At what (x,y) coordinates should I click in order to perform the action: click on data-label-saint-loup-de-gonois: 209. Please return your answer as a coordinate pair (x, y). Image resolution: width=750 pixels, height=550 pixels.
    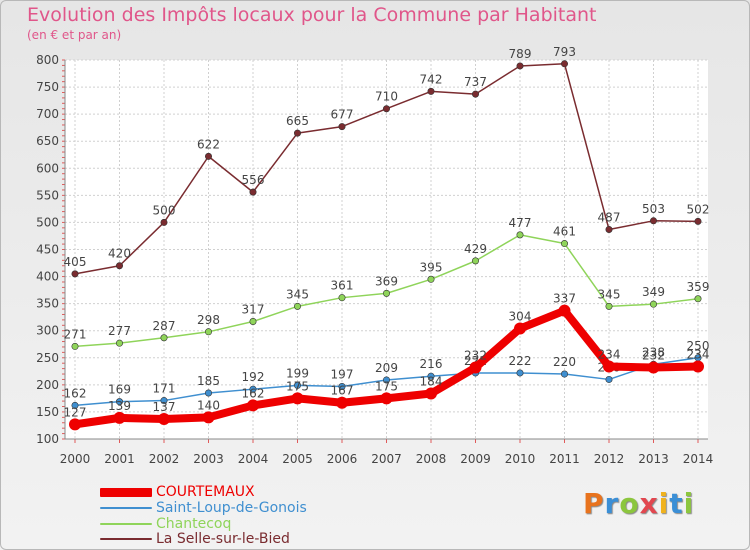
    Looking at the image, I should click on (386, 368).